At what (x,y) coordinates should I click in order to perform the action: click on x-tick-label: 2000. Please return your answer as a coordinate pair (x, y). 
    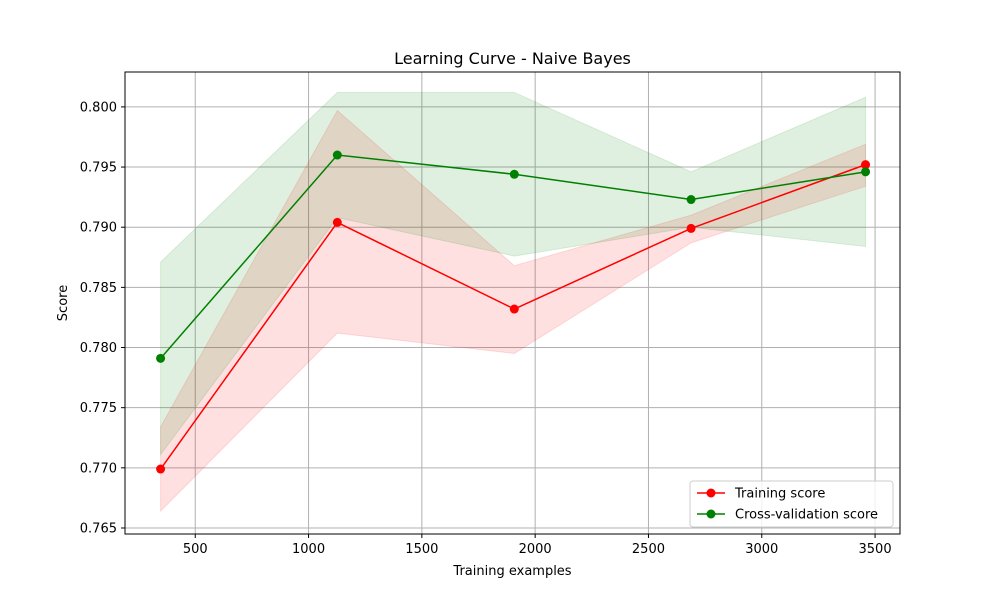
    Looking at the image, I should click on (535, 549).